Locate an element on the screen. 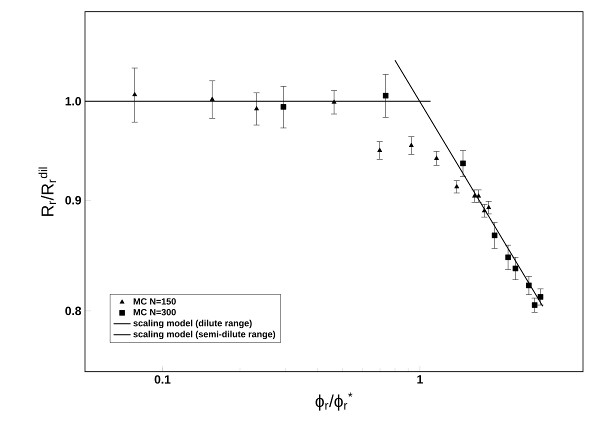 The width and height of the screenshot is (595, 433). legend-label: scaling model (dilute range) is located at coordinates (192, 324).